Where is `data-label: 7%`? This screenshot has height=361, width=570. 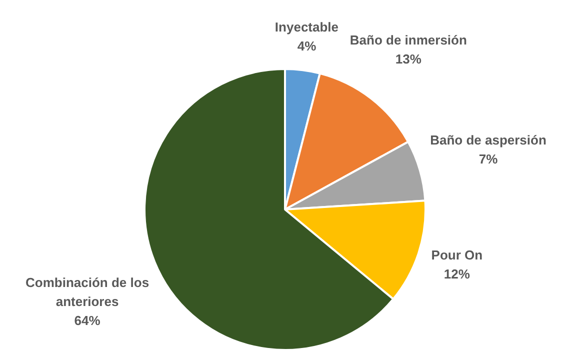 data-label: 7% is located at coordinates (488, 159).